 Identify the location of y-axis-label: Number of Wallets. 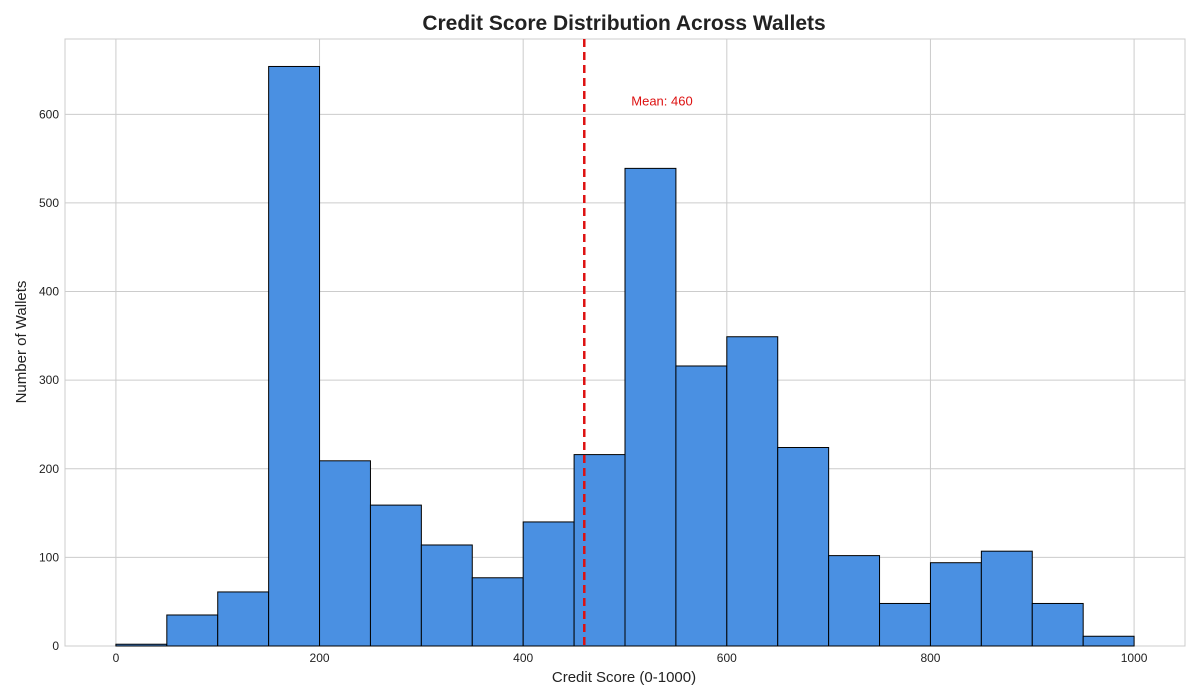
(21, 342).